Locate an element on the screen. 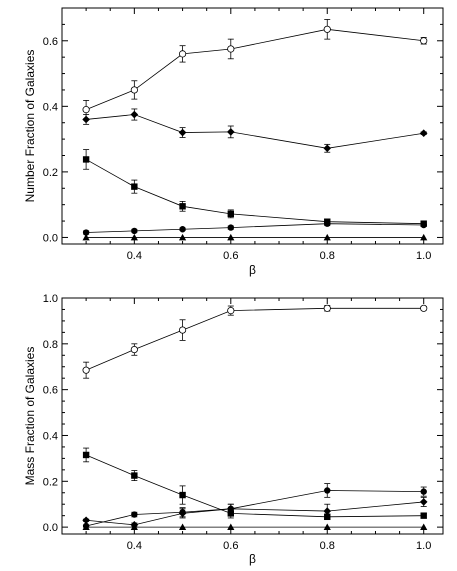 The width and height of the screenshot is (457, 571). series-filled-circle is located at coordinates (254, 228).